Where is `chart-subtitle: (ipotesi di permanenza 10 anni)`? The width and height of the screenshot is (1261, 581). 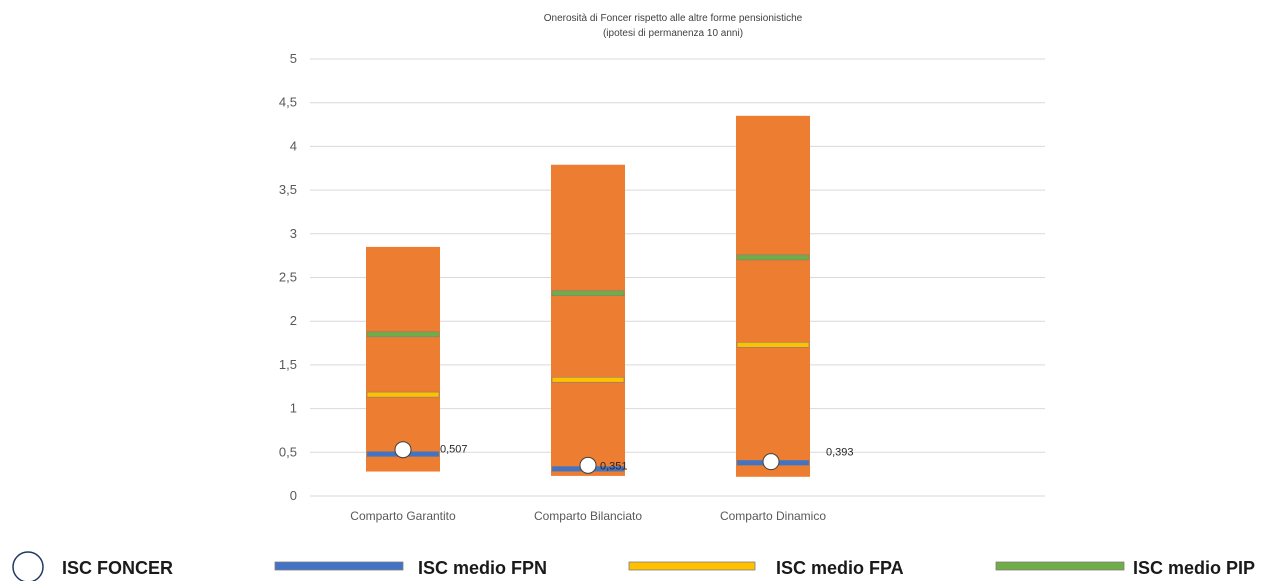
chart-subtitle: (ipotesi di permanenza 10 anni) is located at coordinates (673, 33).